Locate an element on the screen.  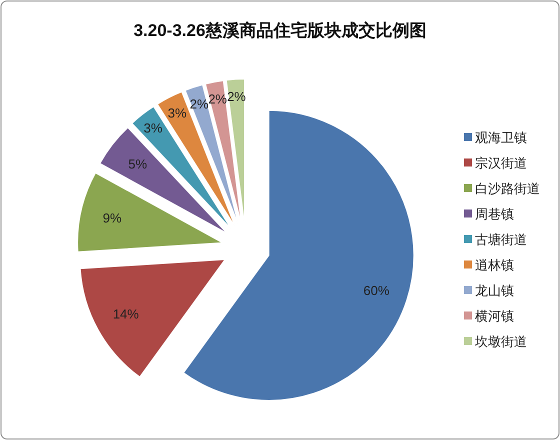
data-label: 14% is located at coordinates (126, 314).